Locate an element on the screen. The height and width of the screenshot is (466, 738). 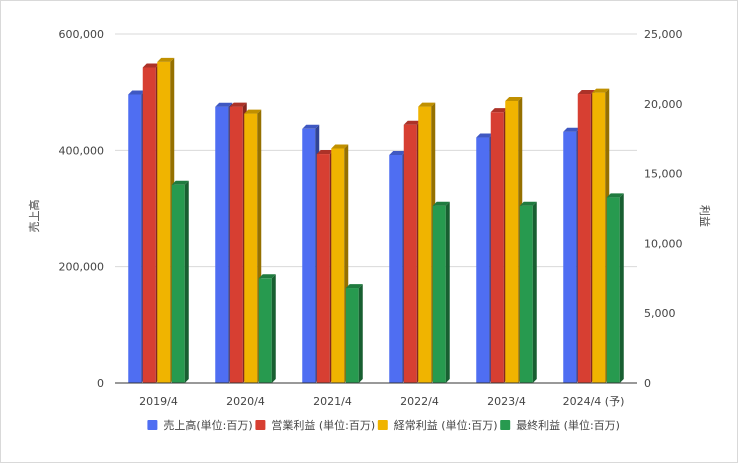
y-left-tick-label: 600,000 is located at coordinates (82, 34).